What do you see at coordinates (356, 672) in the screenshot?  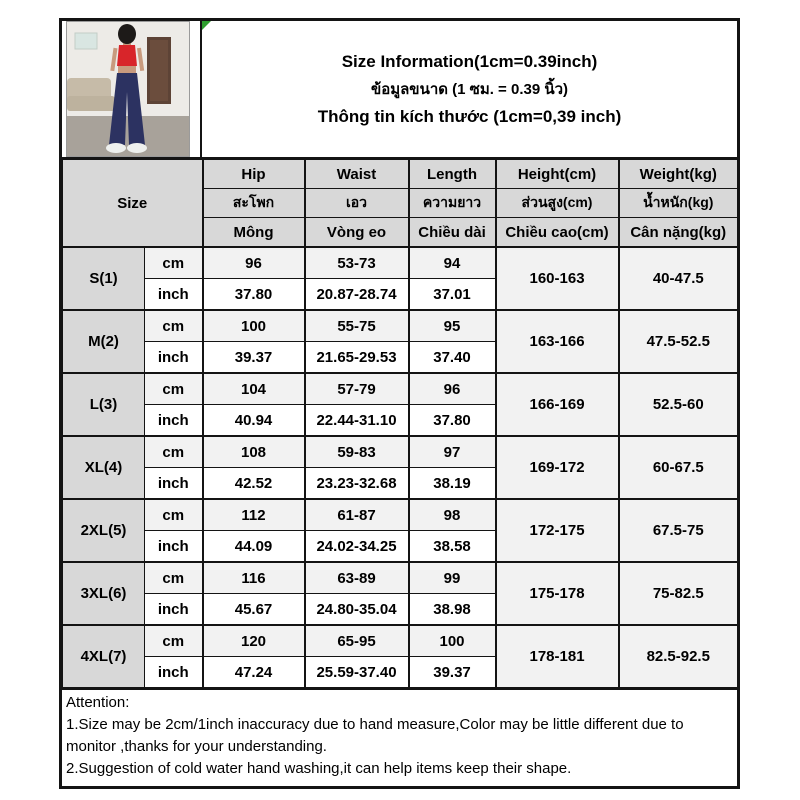 I see `waist-inch: 25.59-37.40` at bounding box center [356, 672].